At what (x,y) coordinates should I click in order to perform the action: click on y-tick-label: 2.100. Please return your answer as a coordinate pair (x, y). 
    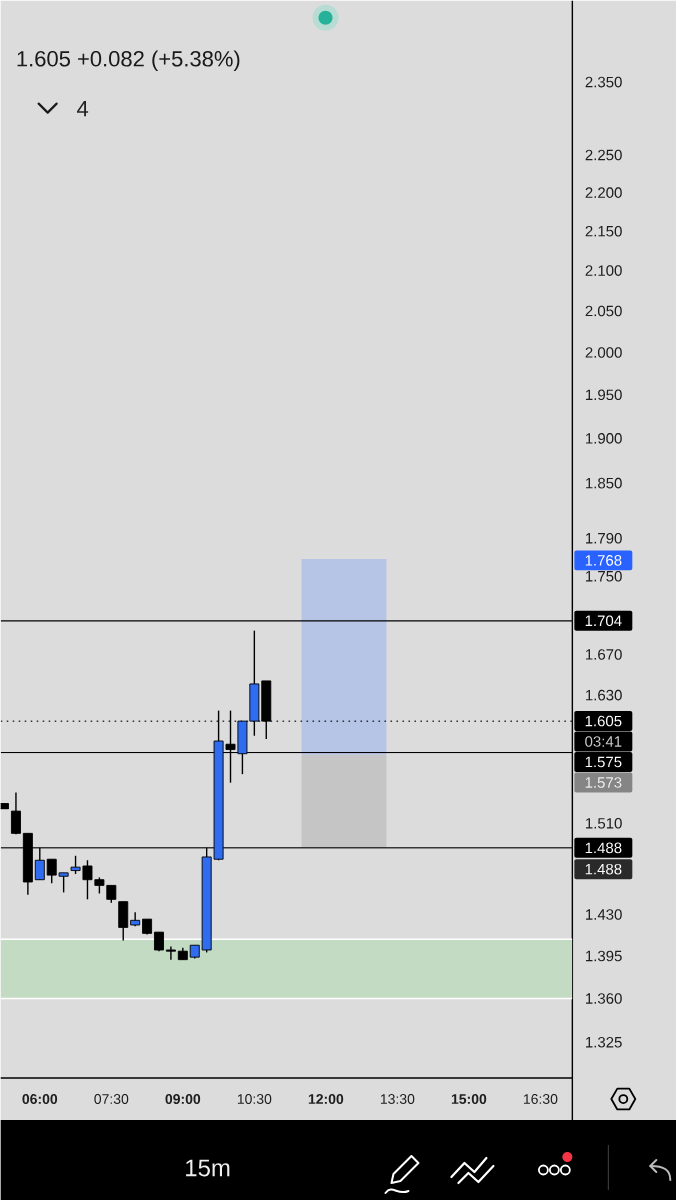
    Looking at the image, I should click on (603, 270).